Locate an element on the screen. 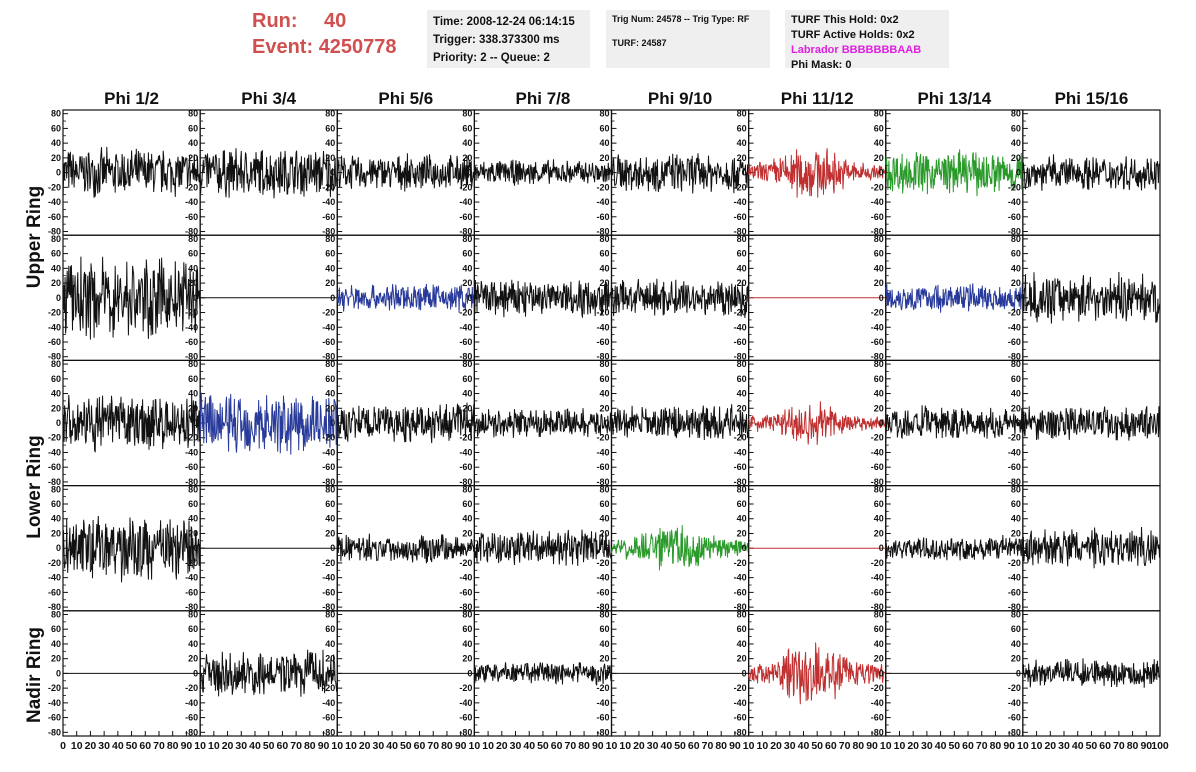 The width and height of the screenshot is (1196, 772). panel-r2-c8: 80 60 40 20 0 -20 -40 -60 -80 is located at coordinates (1084, 298).